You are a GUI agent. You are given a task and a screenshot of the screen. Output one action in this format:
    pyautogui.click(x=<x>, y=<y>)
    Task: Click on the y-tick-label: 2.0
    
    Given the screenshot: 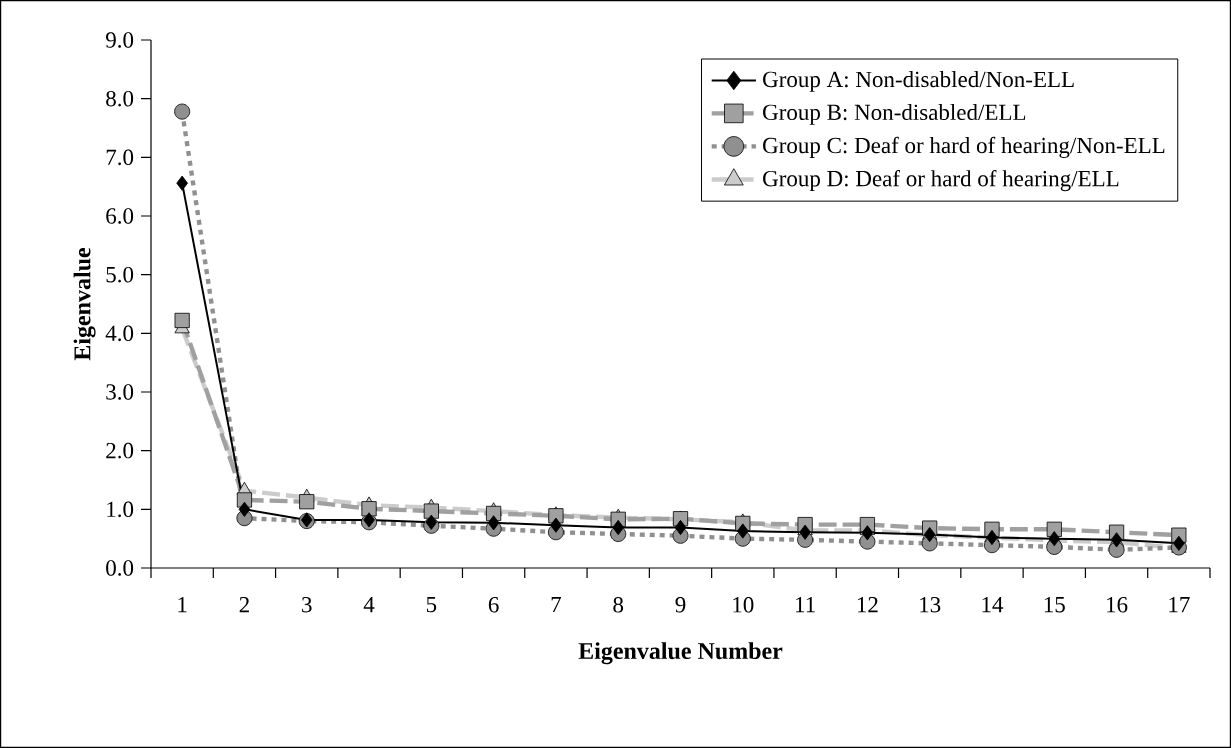 What is the action you would take?
    pyautogui.click(x=120, y=450)
    